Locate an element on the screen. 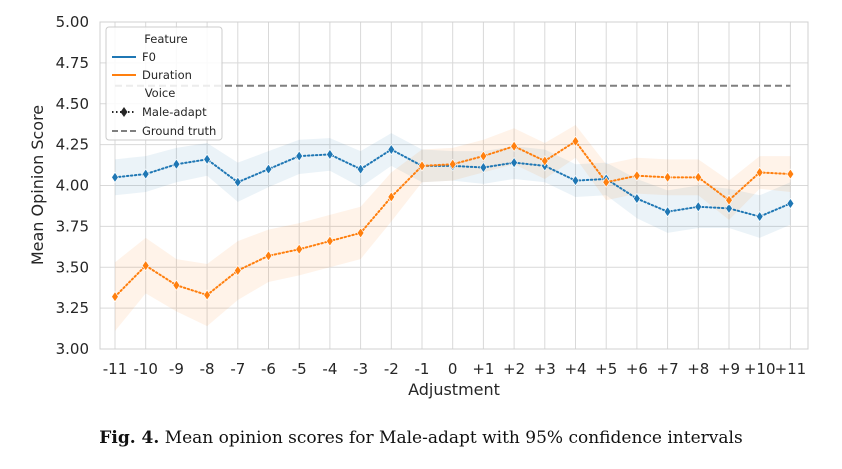 The height and width of the screenshot is (469, 842). x-tick-label: +1 is located at coordinates (483, 369).